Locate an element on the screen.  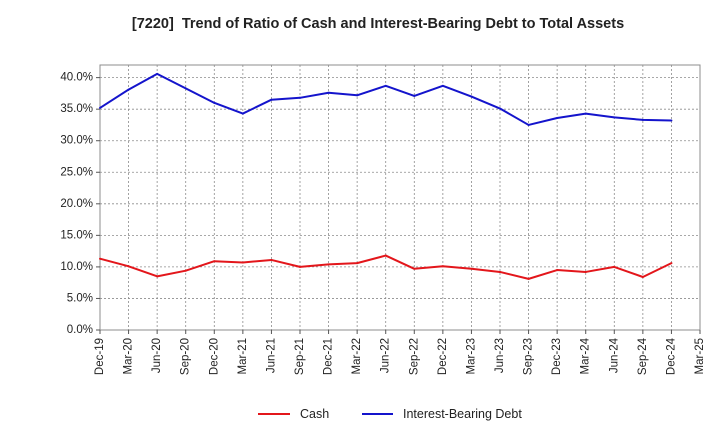
x-tick-label: Sep-21 is located at coordinates (300, 356).